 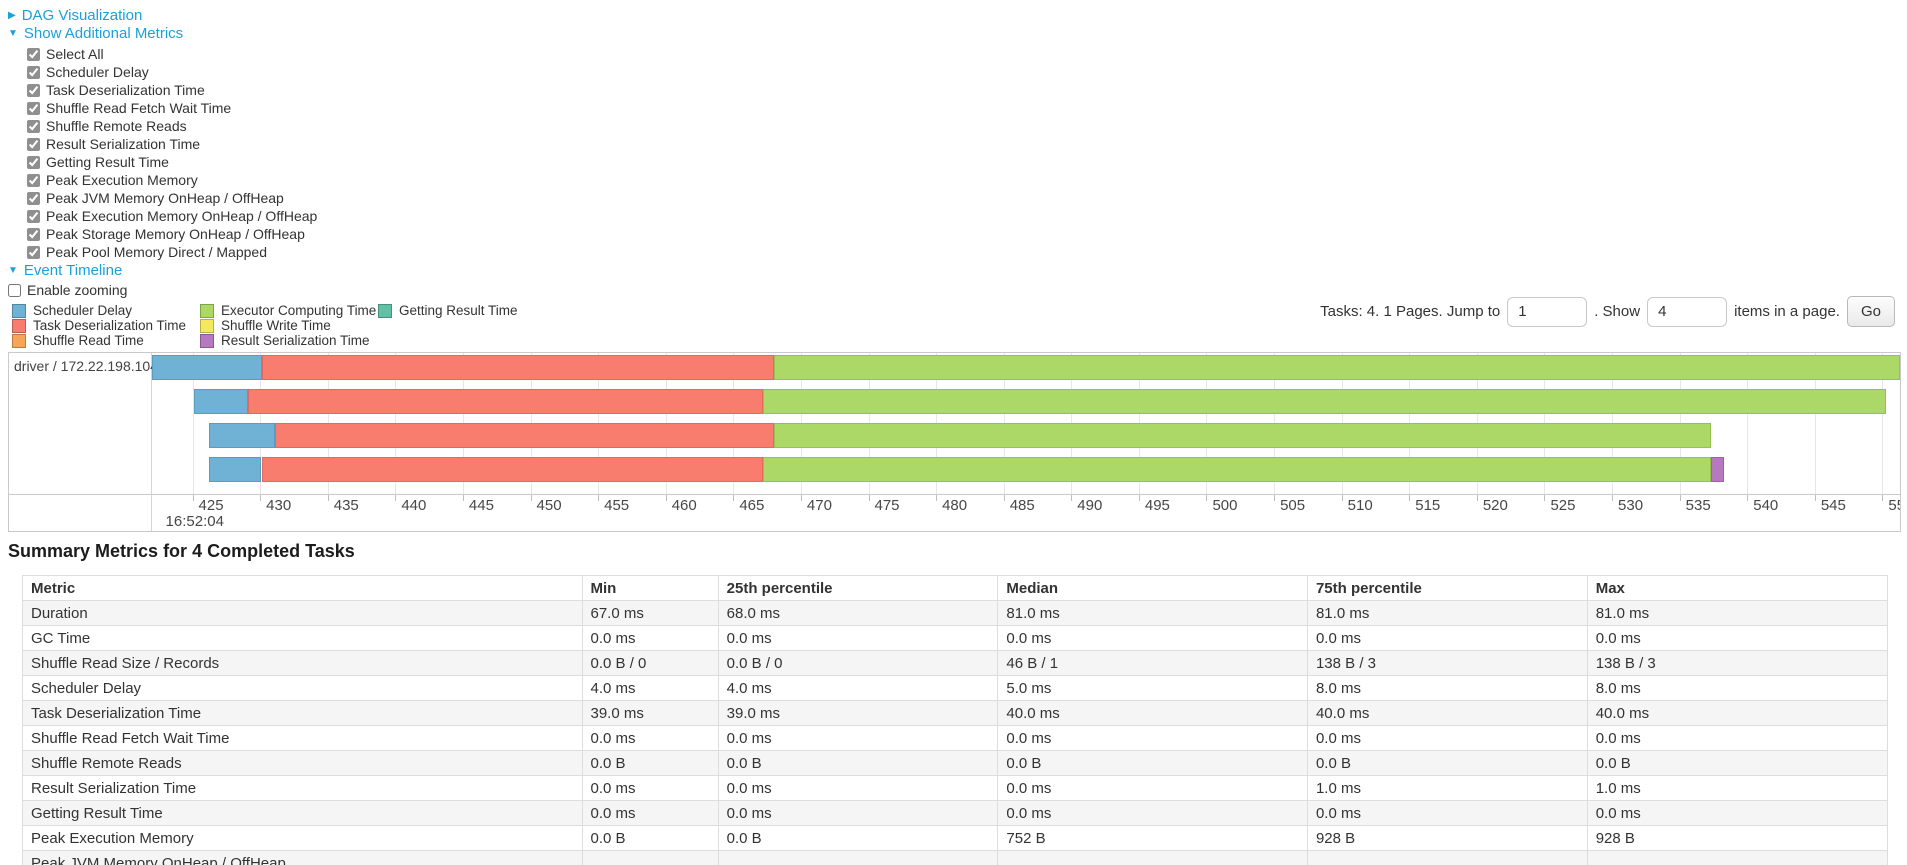 What do you see at coordinates (302, 813) in the screenshot?
I see `metric-name-cell: Getting Result Time` at bounding box center [302, 813].